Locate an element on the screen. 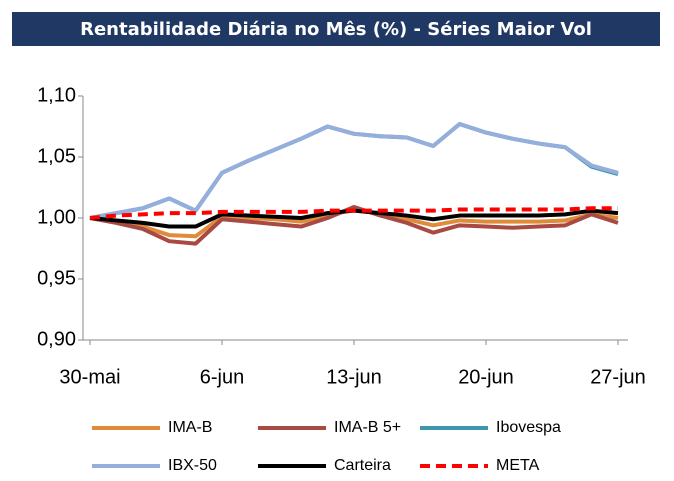 This screenshot has height=481, width=674. legend-label: Ibovespa is located at coordinates (528, 427).